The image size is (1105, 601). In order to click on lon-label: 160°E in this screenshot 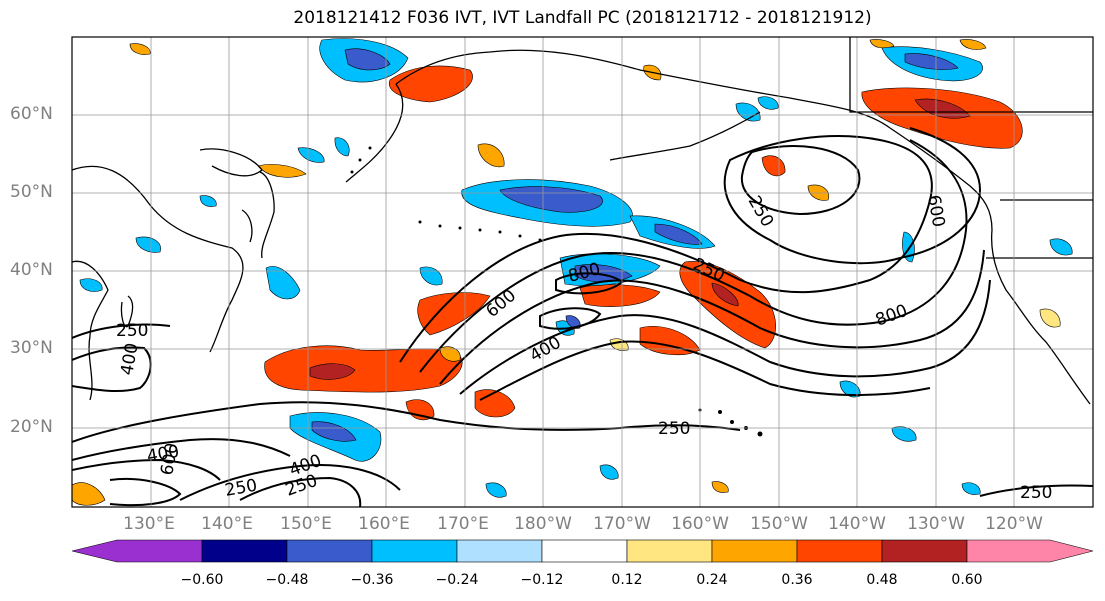, I will do `click(384, 524)`.